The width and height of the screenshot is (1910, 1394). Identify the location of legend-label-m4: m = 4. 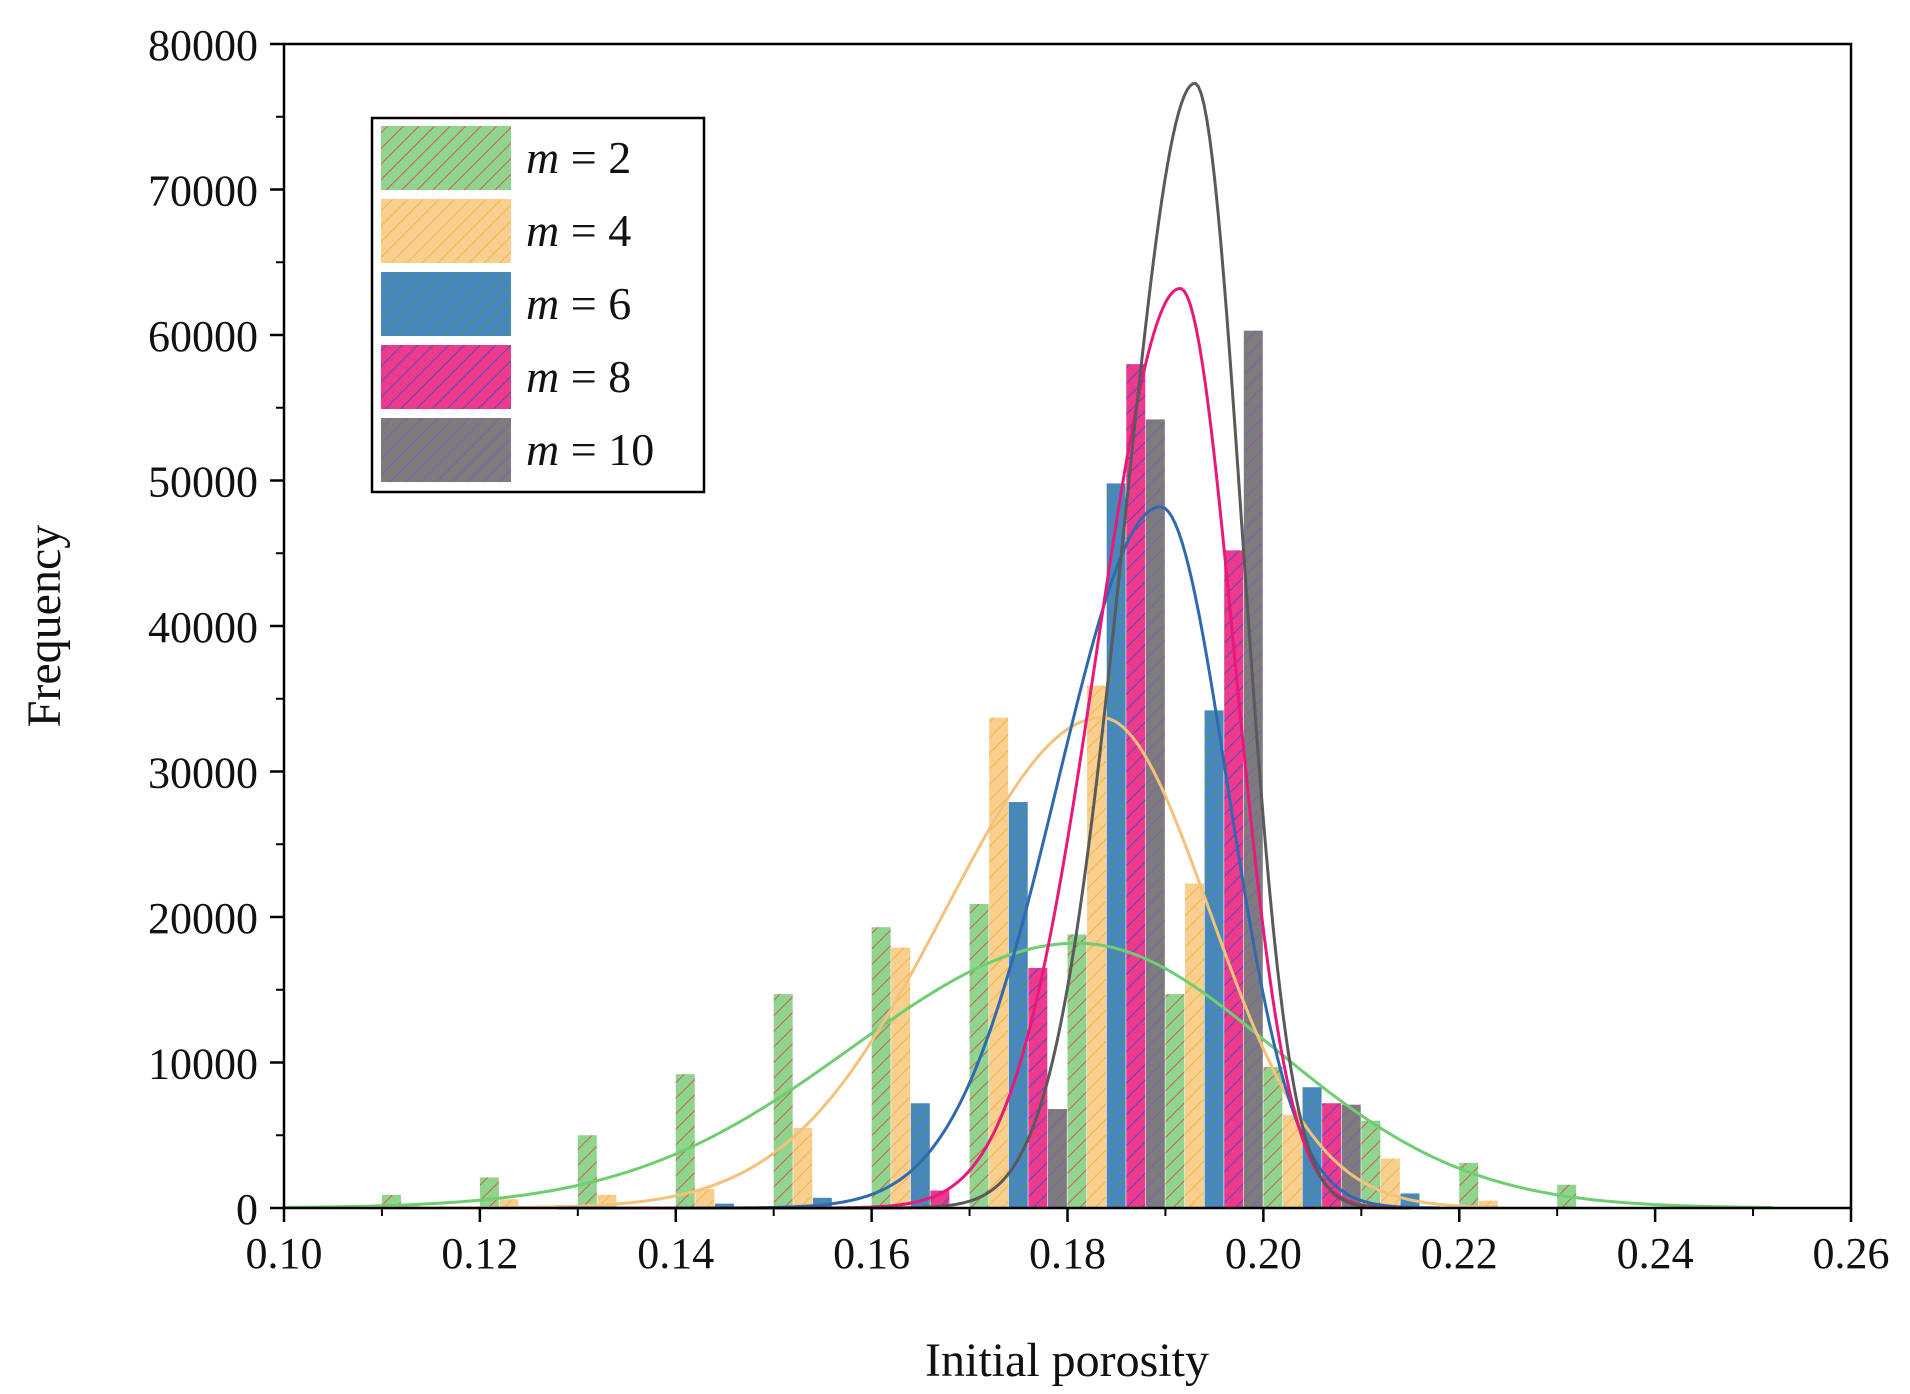
(578, 230).